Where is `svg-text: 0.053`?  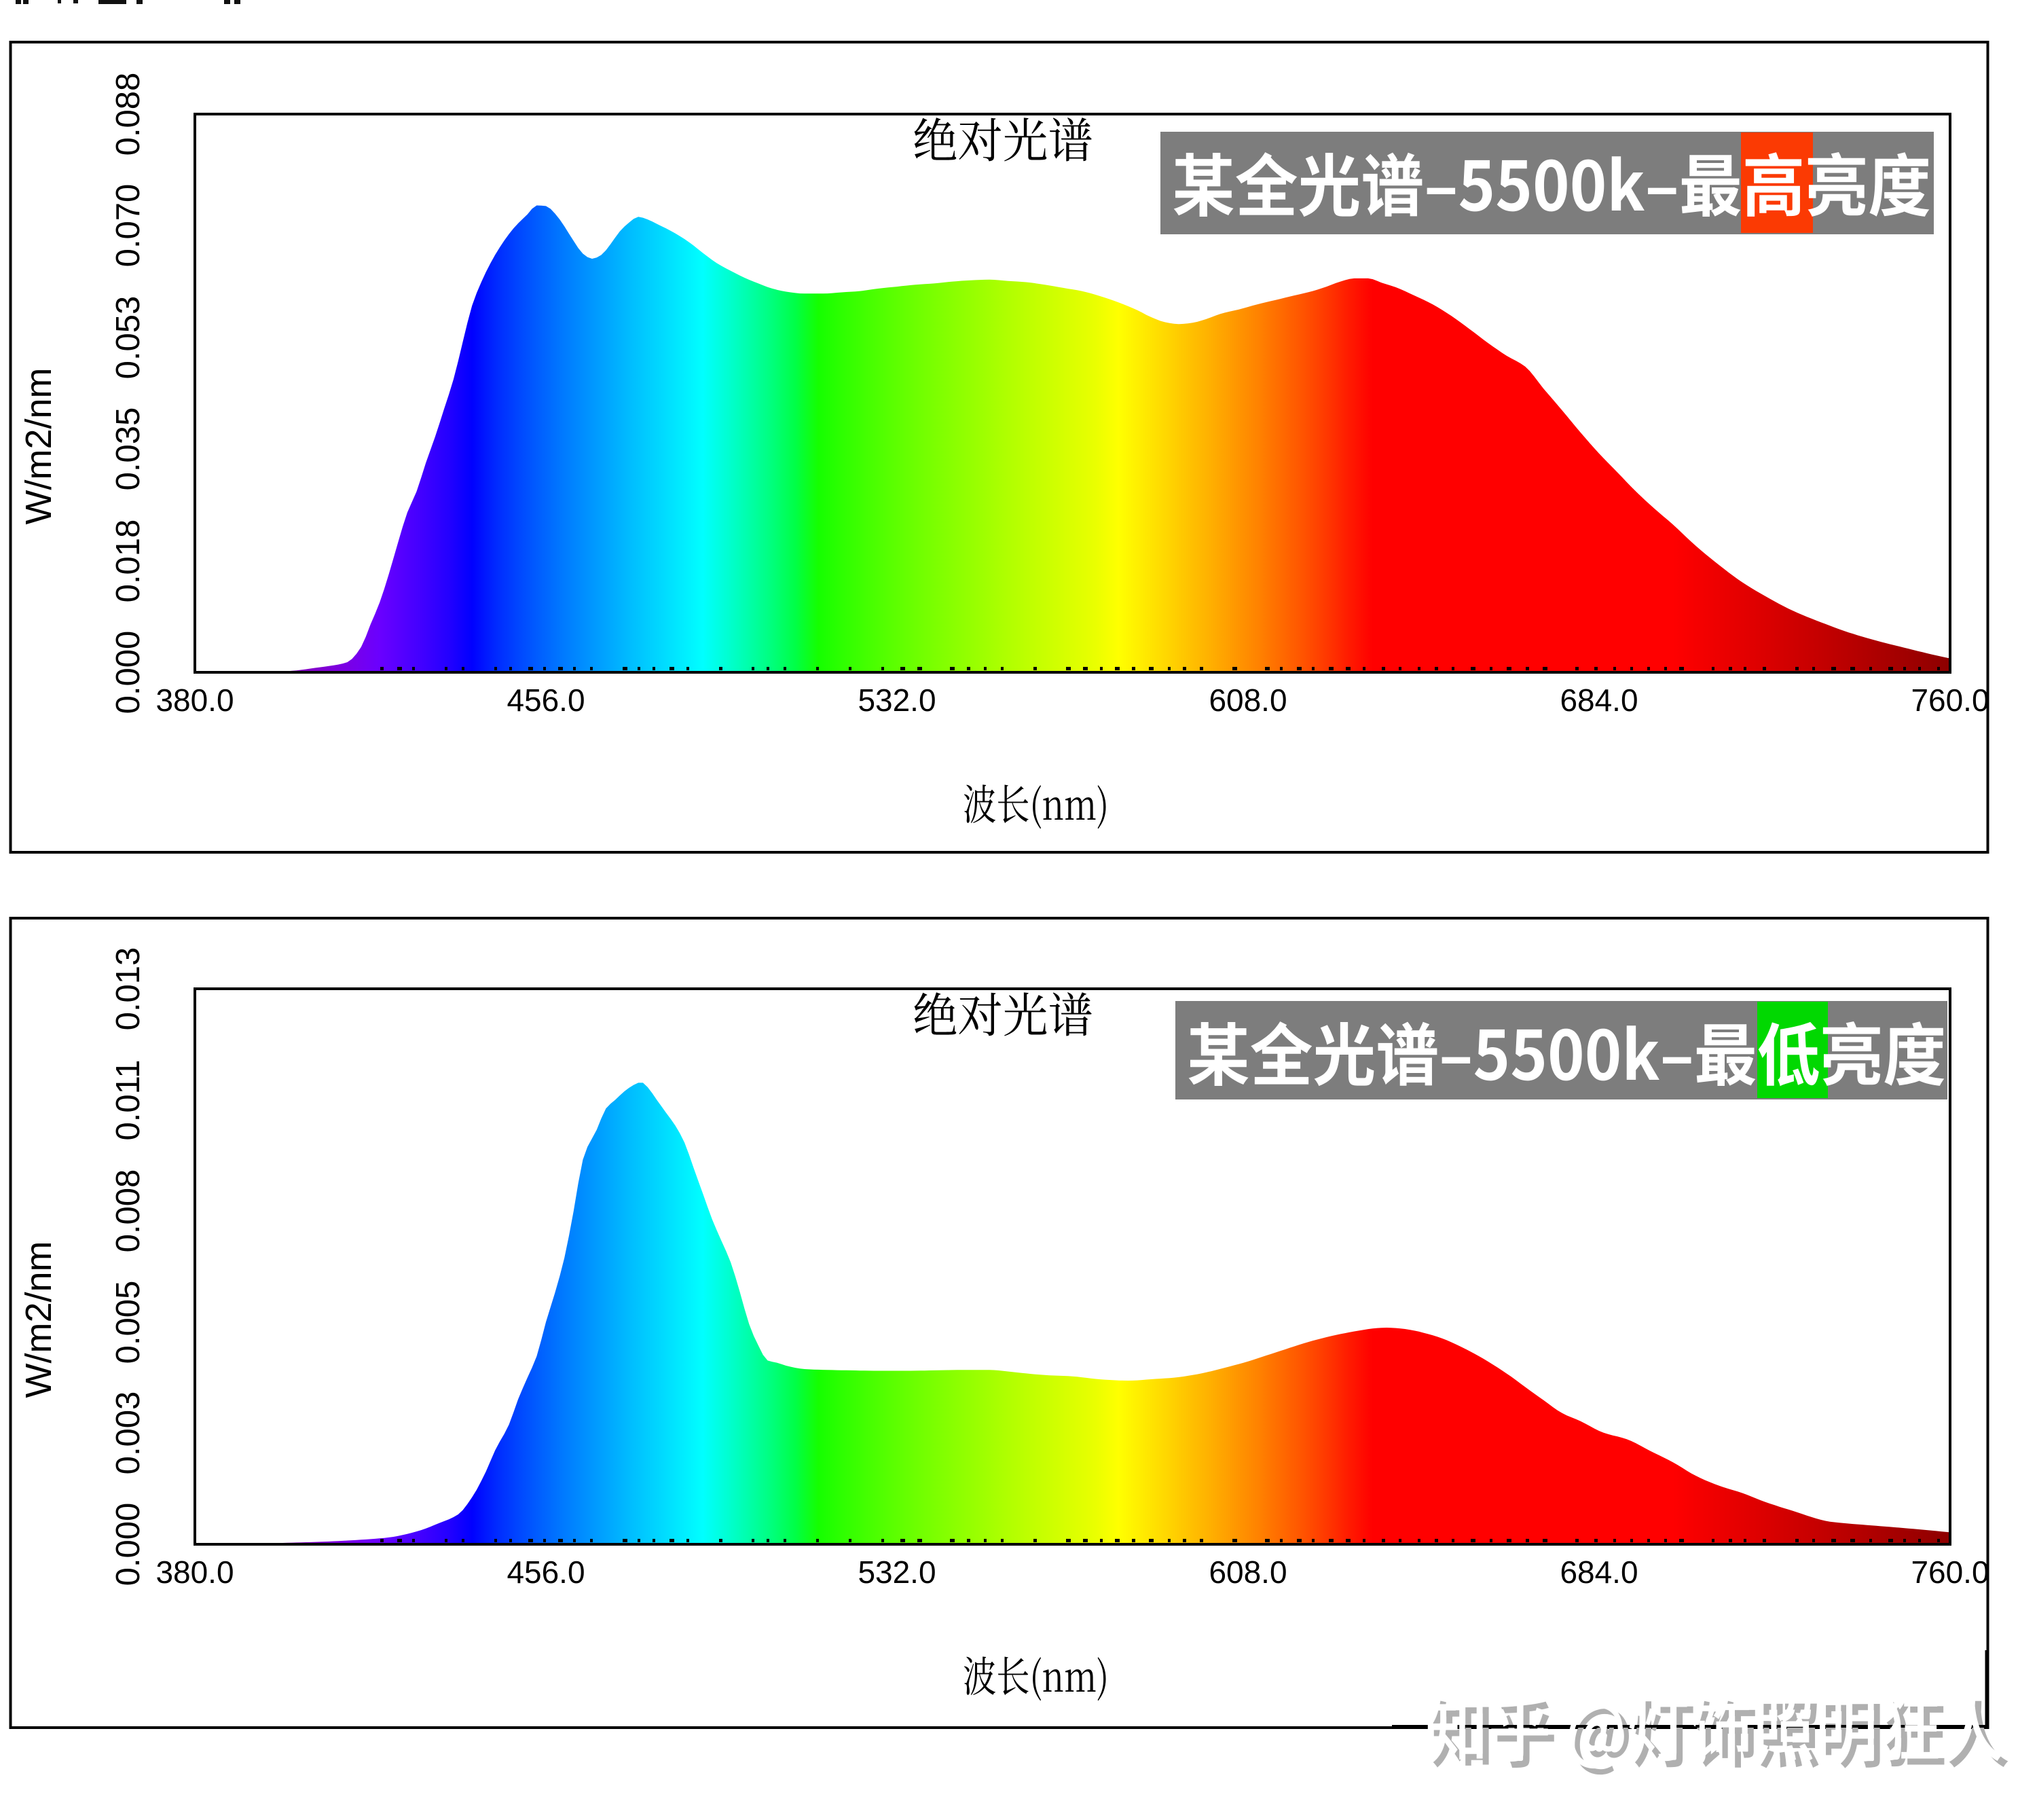
svg-text: 0.053 is located at coordinates (129, 338).